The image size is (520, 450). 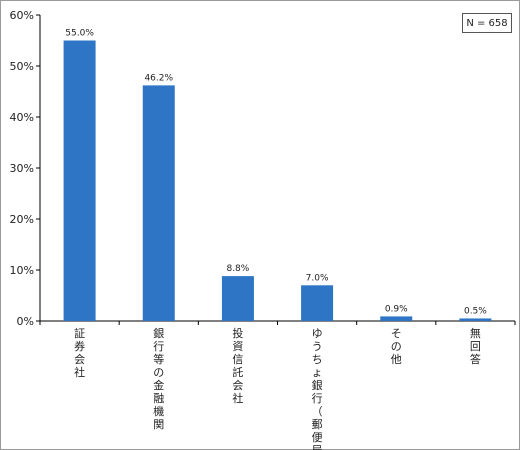 What do you see at coordinates (396, 346) in the screenshot?
I see `category-label: その他` at bounding box center [396, 346].